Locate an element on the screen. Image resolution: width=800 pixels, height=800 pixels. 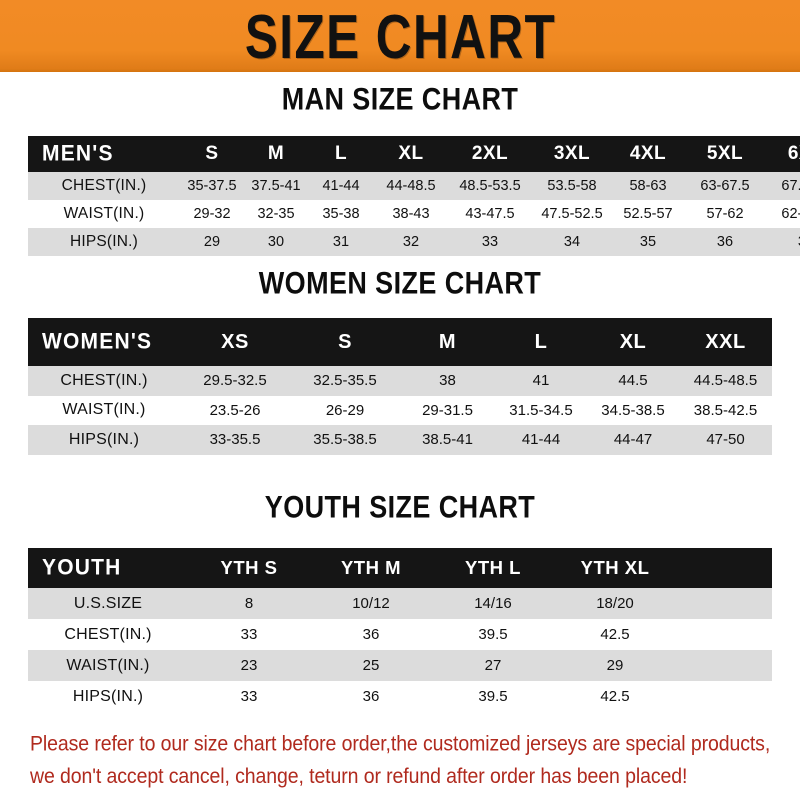
youth-header-row: YOUTH YTH S YTH M YTH L YTH XL is located at coordinates (400, 568).